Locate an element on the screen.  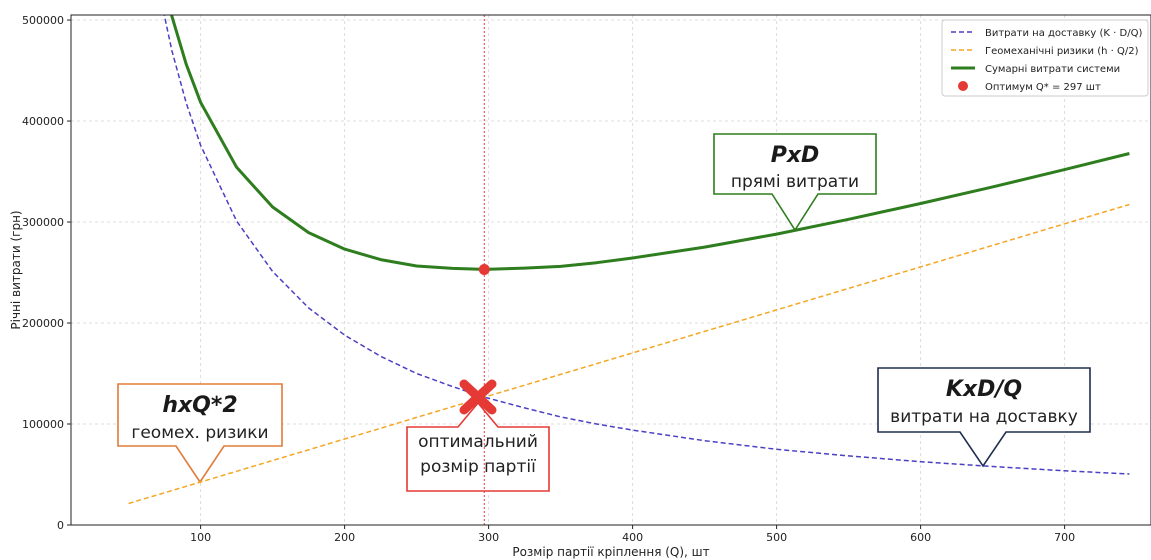
callout-geomech-risks: hxQ*2 геомех. ризики is located at coordinates (200, 433).